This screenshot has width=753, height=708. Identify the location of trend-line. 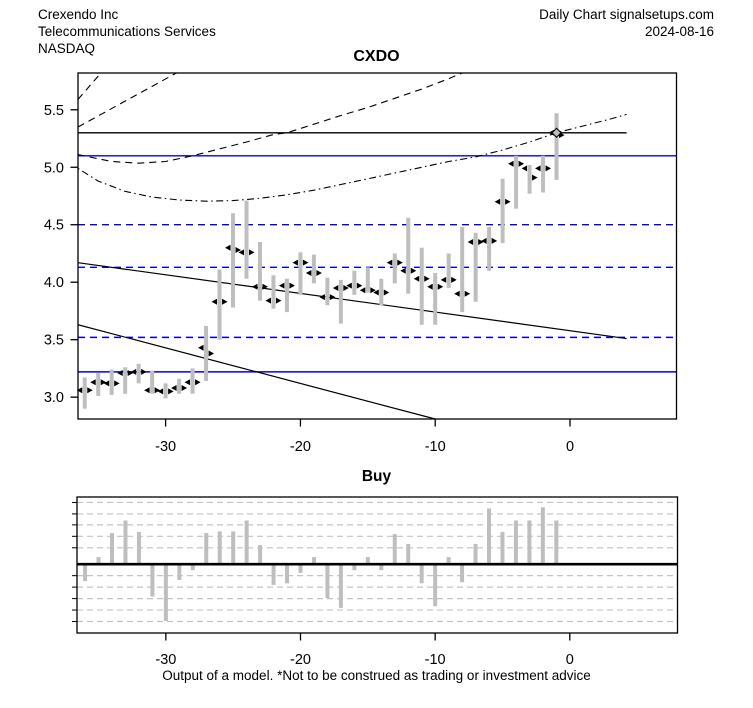
(352, 301).